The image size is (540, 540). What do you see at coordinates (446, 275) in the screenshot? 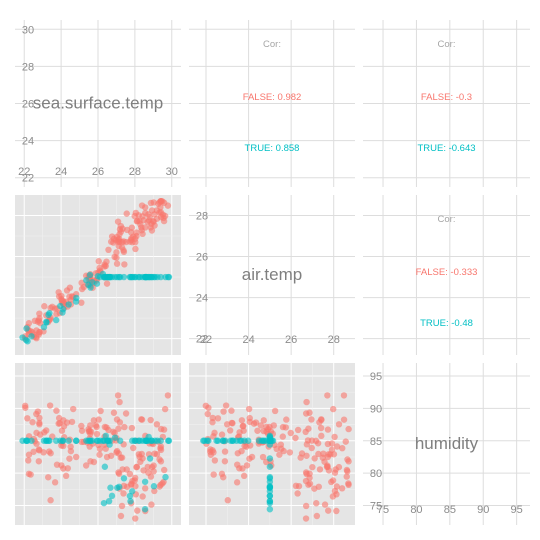
I see `panel-r1-c2: Cor: FALSE: -0.333 TRUE: -0.48` at bounding box center [446, 275].